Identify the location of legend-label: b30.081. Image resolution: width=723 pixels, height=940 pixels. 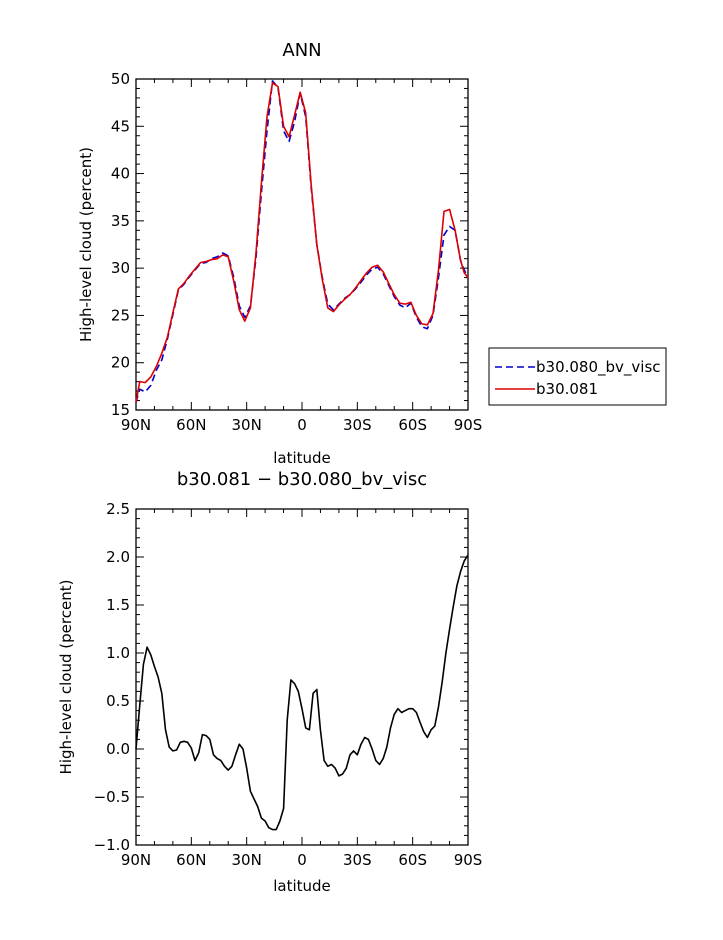
(567, 389).